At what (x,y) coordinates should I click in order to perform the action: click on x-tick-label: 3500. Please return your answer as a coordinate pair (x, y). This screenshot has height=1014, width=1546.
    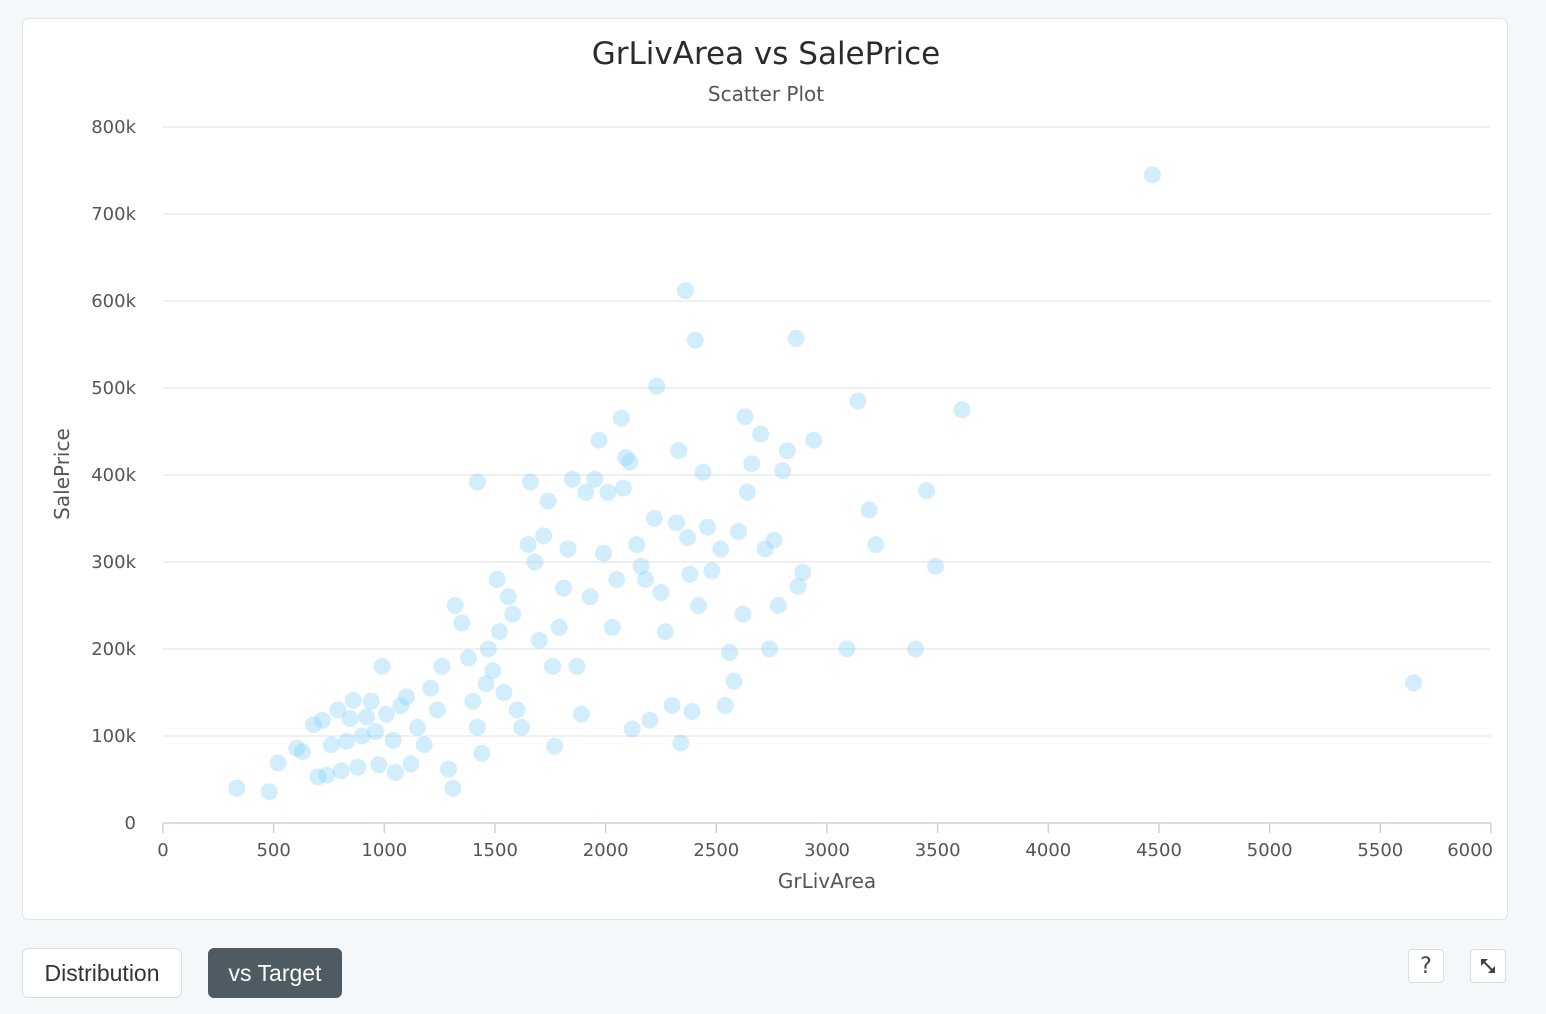
    Looking at the image, I should click on (938, 850).